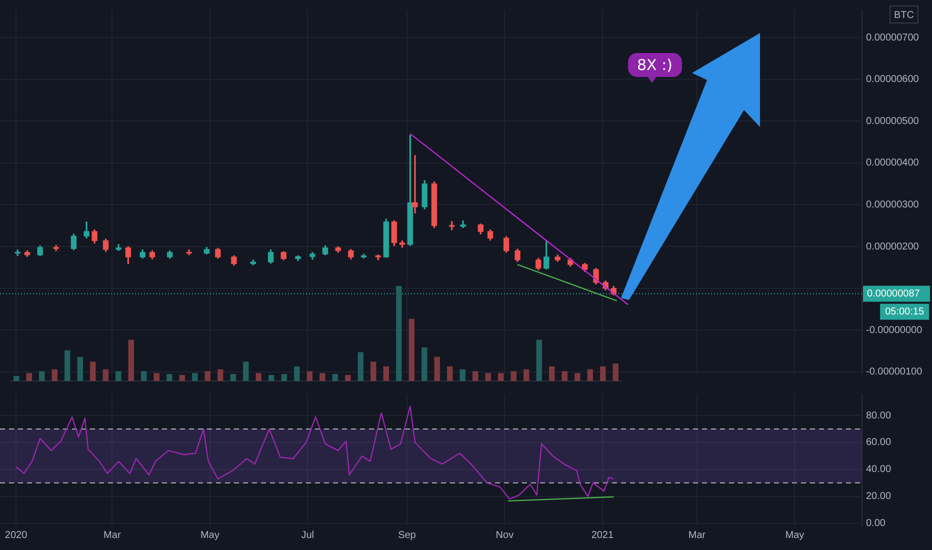 This screenshot has height=550, width=932. I want to click on y-tick-label: 0.00000500, so click(893, 121).